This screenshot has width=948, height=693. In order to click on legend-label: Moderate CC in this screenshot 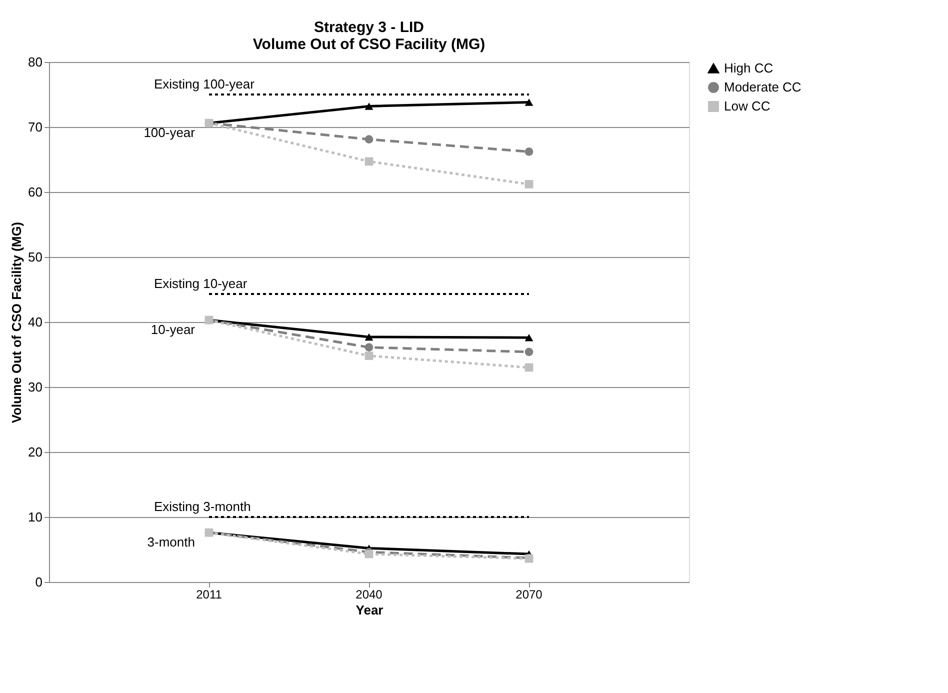, I will do `click(763, 87)`.